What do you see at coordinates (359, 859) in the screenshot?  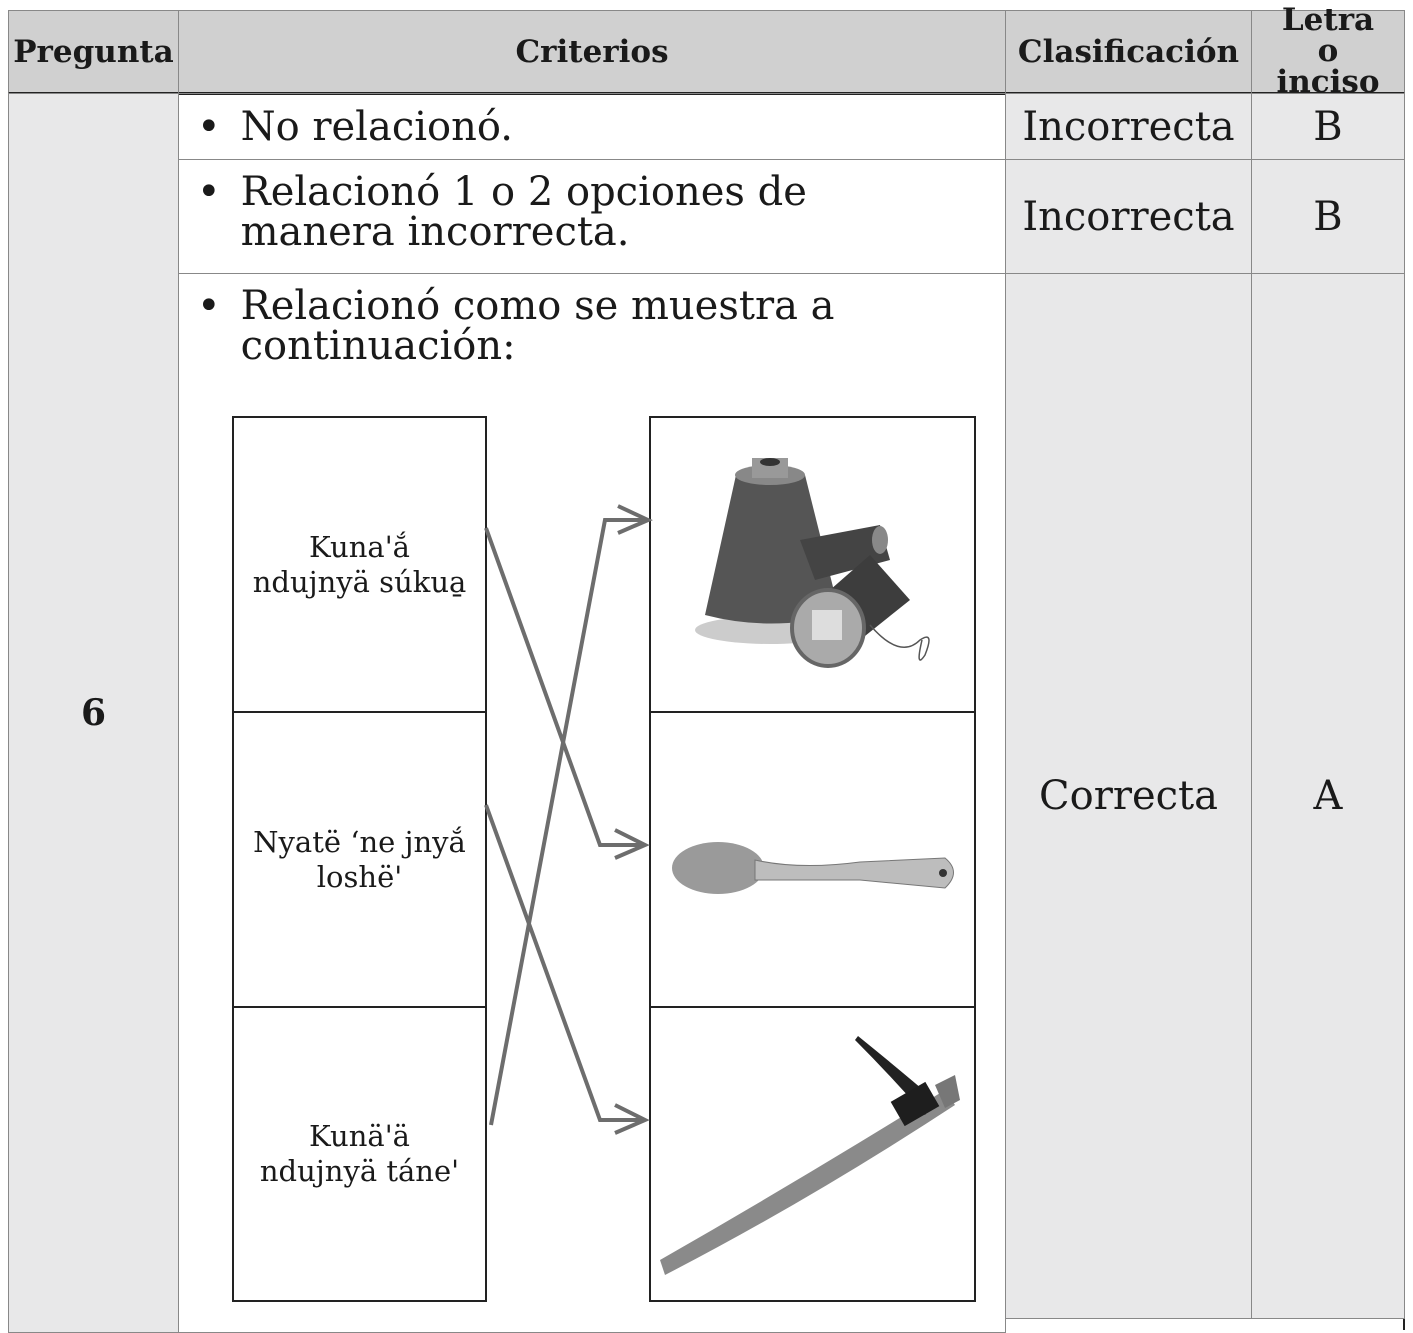 I see `match-left: Nyatë ‘ne jnyắ loshëꞌ` at bounding box center [359, 859].